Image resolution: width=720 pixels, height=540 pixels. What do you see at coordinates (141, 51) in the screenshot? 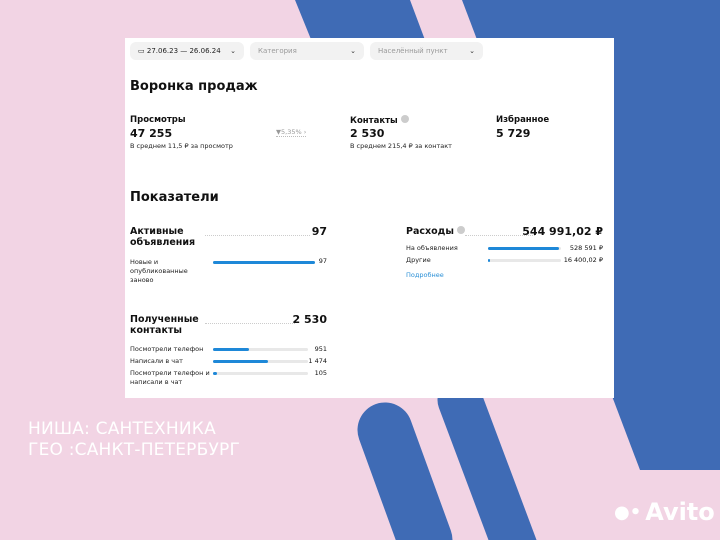
I see `calendar-icon: ▭` at bounding box center [141, 51].